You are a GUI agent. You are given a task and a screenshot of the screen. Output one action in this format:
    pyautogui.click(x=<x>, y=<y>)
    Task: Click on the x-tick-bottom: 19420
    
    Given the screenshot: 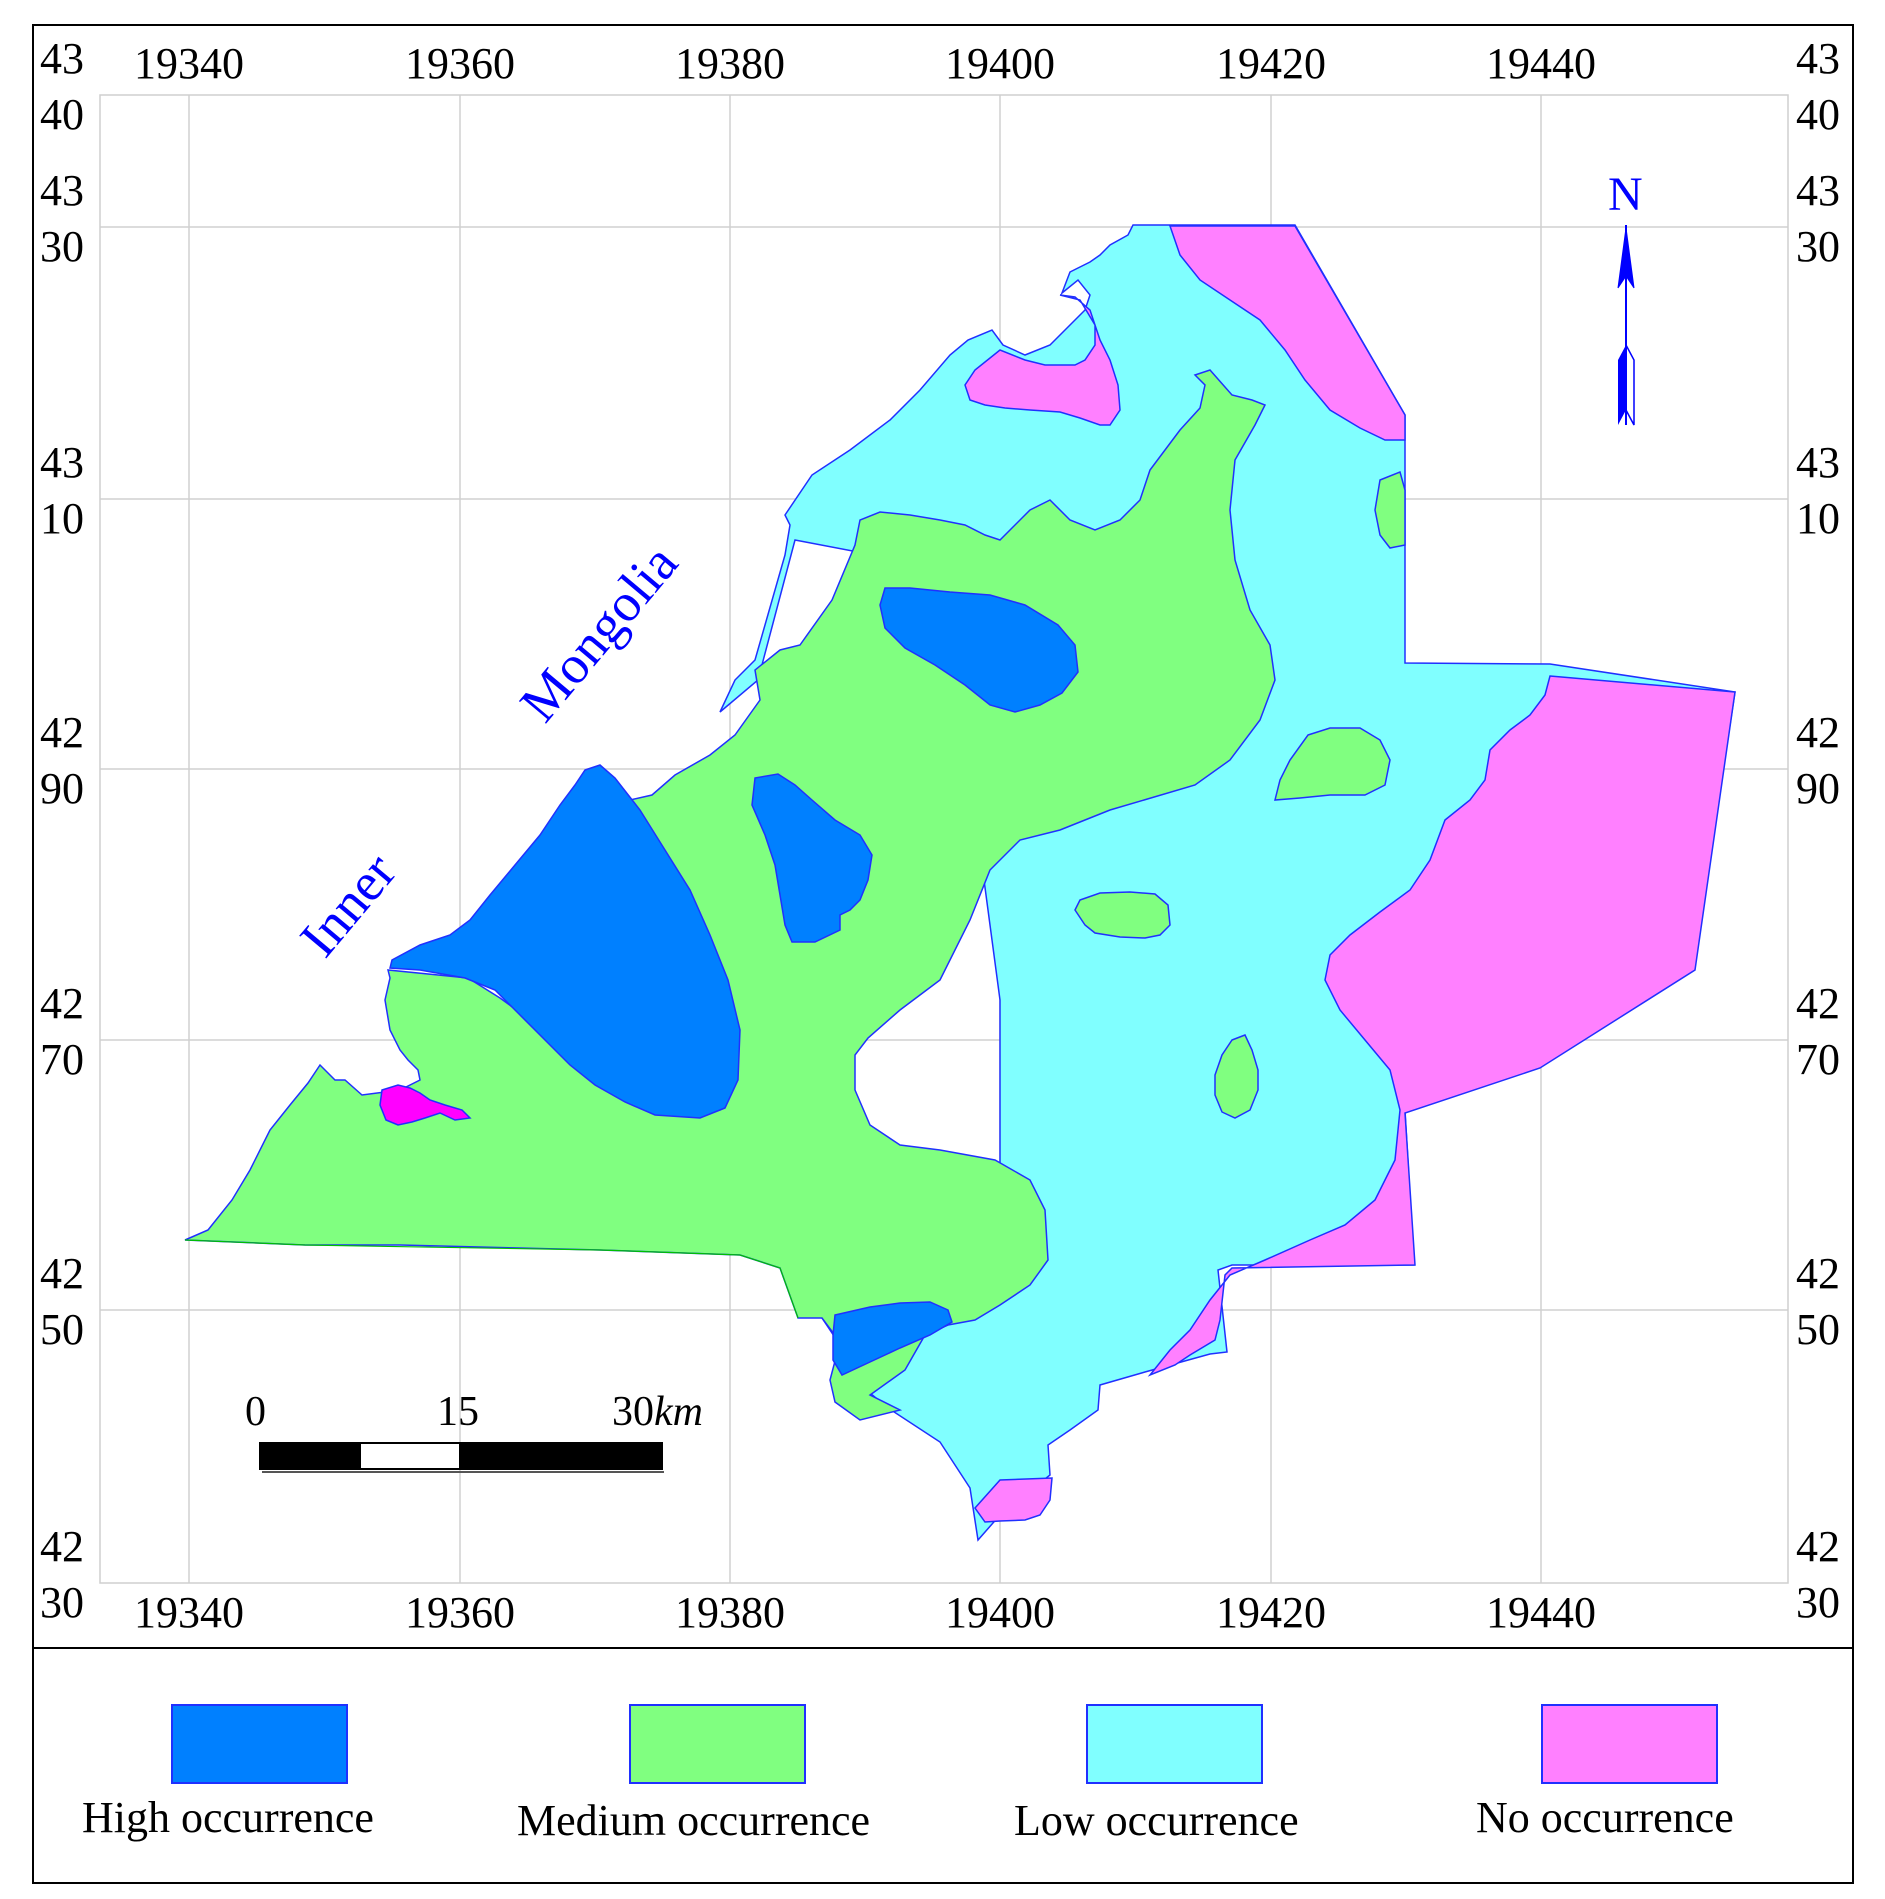 What is the action you would take?
    pyautogui.click(x=1271, y=1612)
    